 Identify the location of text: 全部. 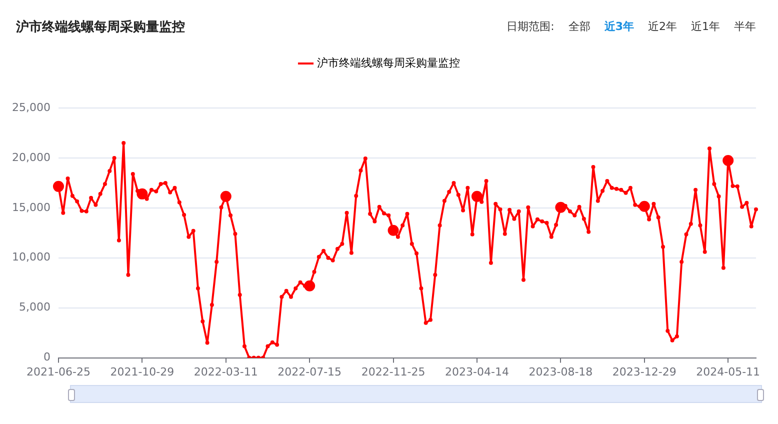
(579, 26).